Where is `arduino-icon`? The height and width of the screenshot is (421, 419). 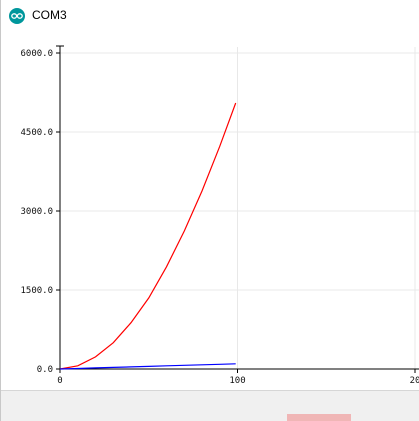
arduino-icon is located at coordinates (17, 16).